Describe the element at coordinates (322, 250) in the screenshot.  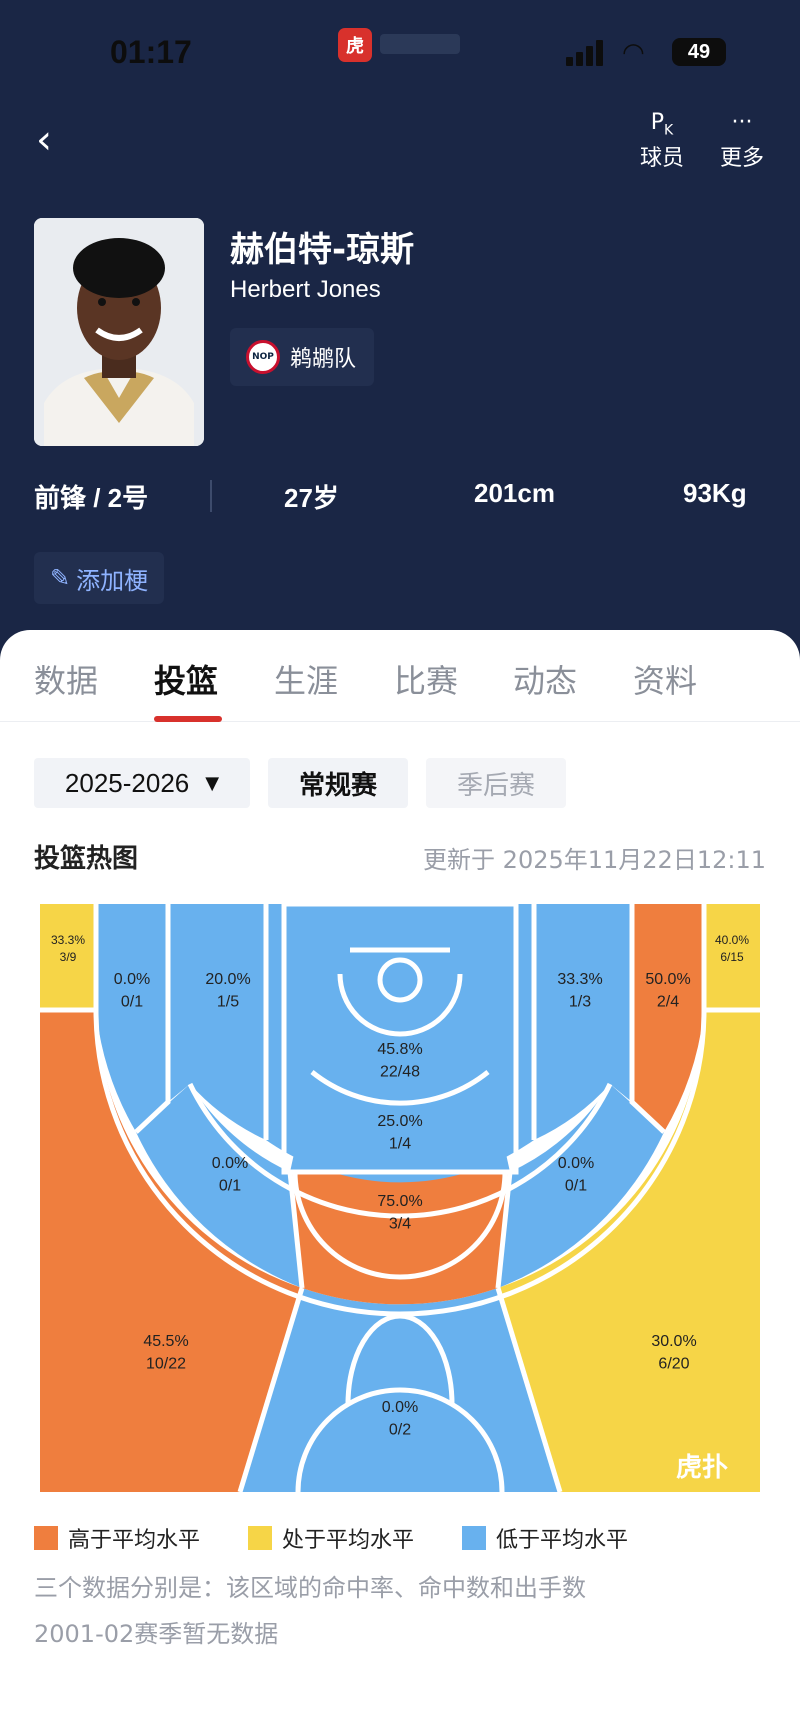
I see `player-name-cn: 赫伯特-琼斯` at that location.